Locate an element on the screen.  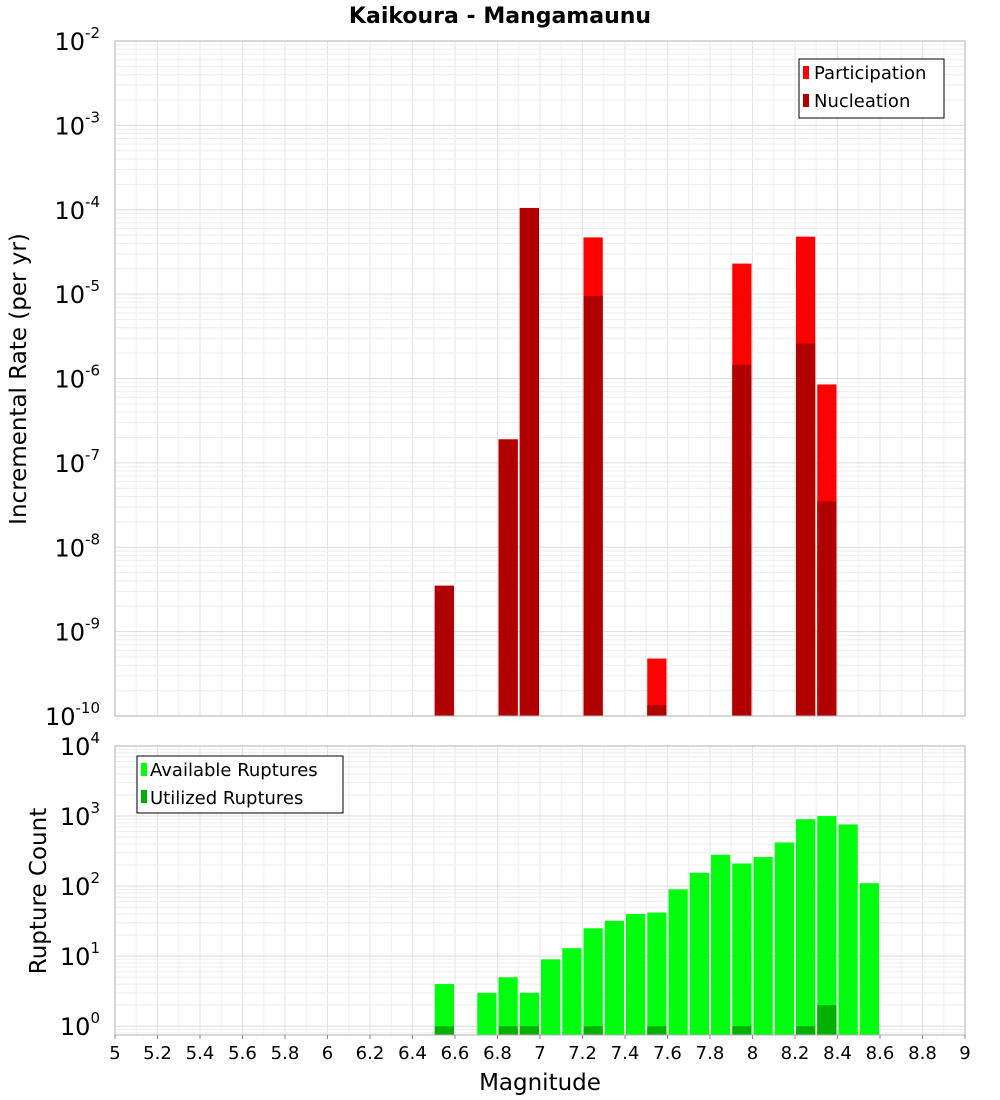
bottom-legend: Available Ruptures Utilized Ruptures is located at coordinates (240, 784).